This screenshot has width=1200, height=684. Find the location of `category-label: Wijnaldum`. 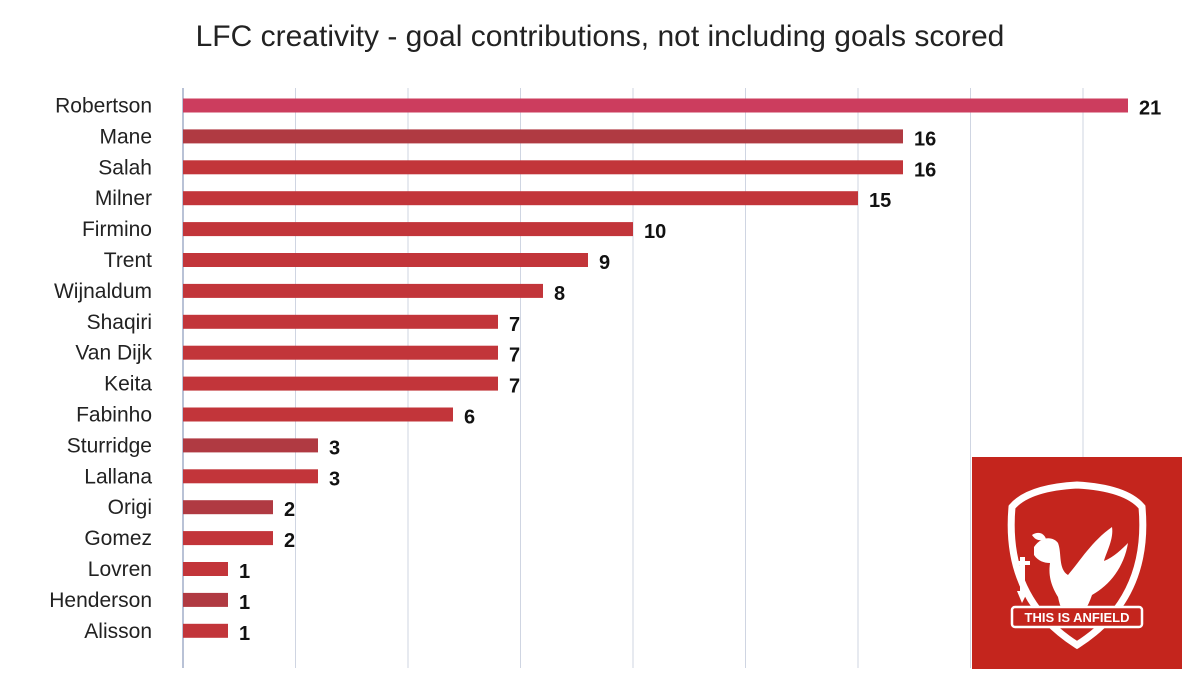

category-label: Wijnaldum is located at coordinates (103, 291).